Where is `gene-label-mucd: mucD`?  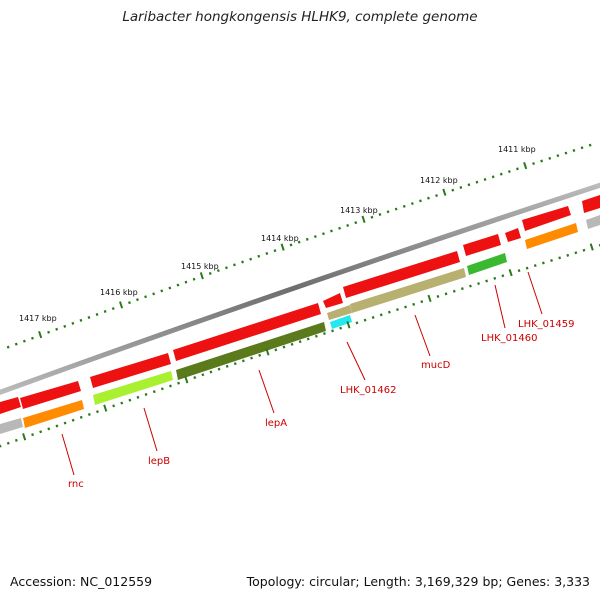 gene-label-mucd: mucD is located at coordinates (436, 365).